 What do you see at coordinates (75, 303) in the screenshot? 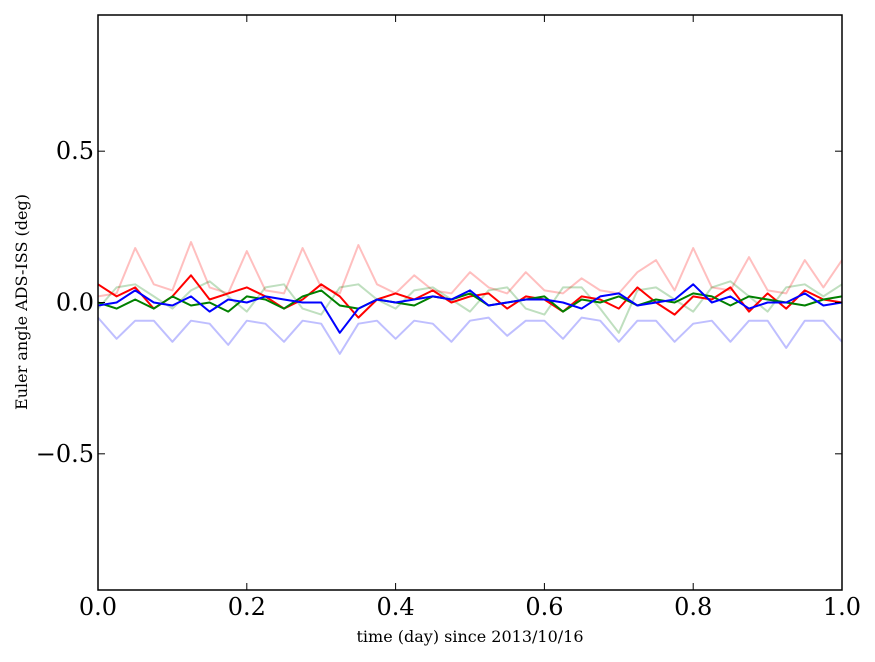
I see `y-tick-label: 0.0` at bounding box center [75, 303].